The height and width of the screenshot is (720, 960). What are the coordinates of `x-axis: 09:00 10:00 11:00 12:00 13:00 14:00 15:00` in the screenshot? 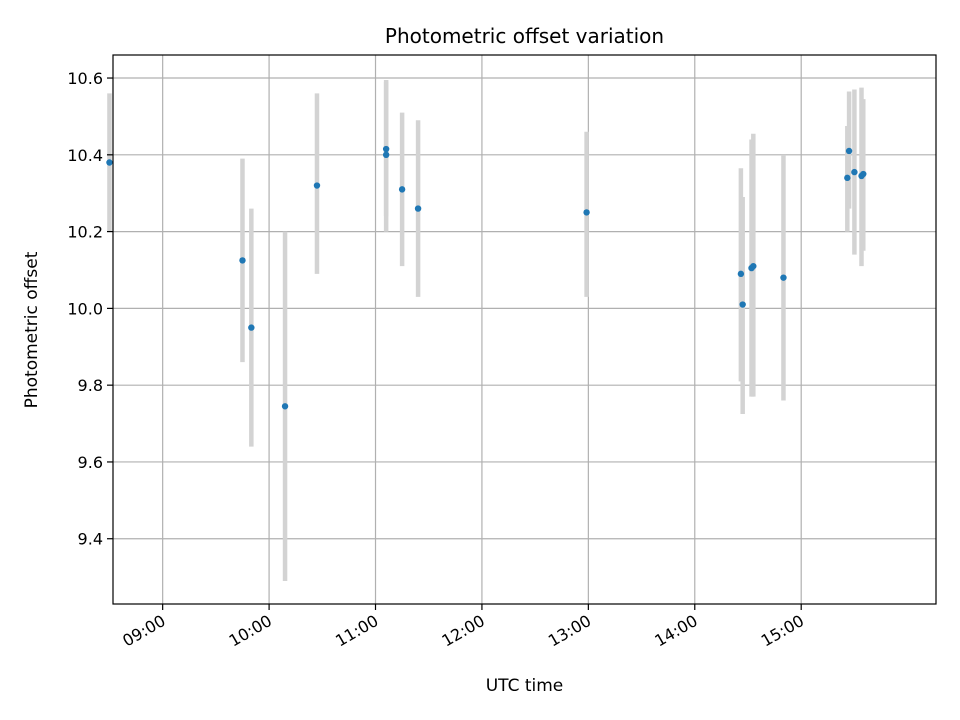 It's located at (463, 627).